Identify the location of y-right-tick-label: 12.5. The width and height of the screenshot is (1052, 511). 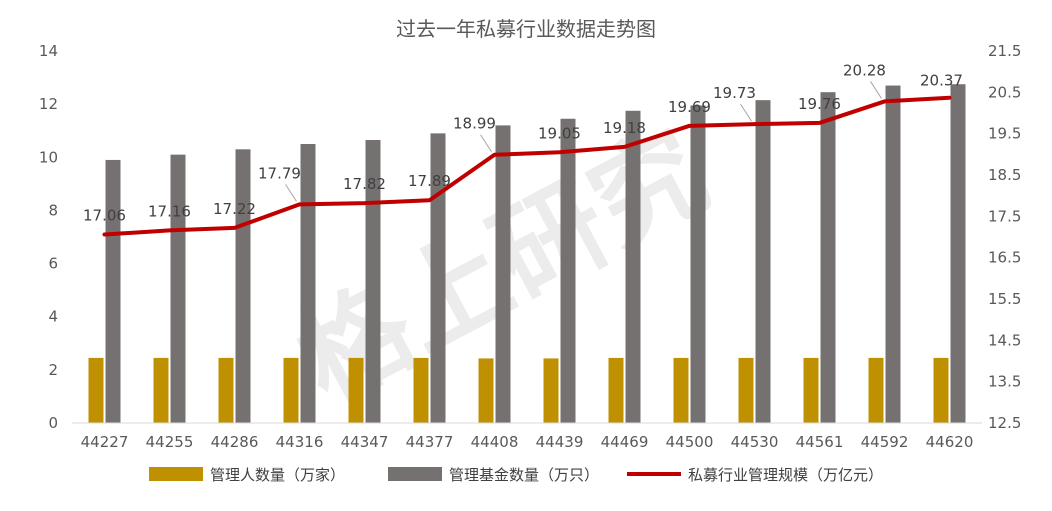
(1004, 423).